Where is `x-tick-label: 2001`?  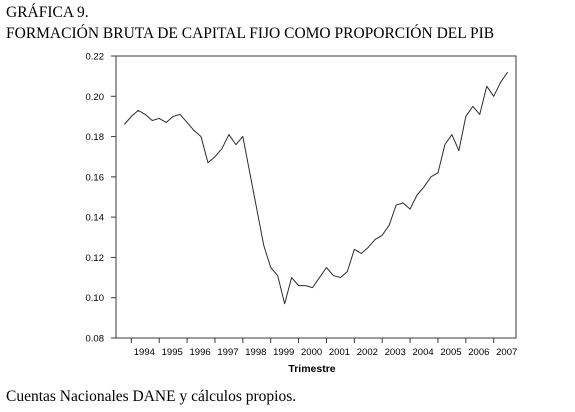
x-tick-label: 2001 is located at coordinates (339, 352).